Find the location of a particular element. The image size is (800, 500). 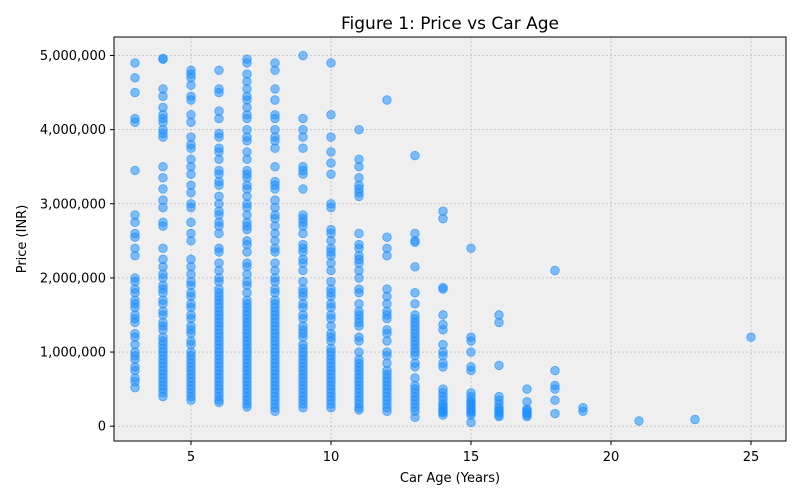

x-tick-label: 20 is located at coordinates (611, 457).